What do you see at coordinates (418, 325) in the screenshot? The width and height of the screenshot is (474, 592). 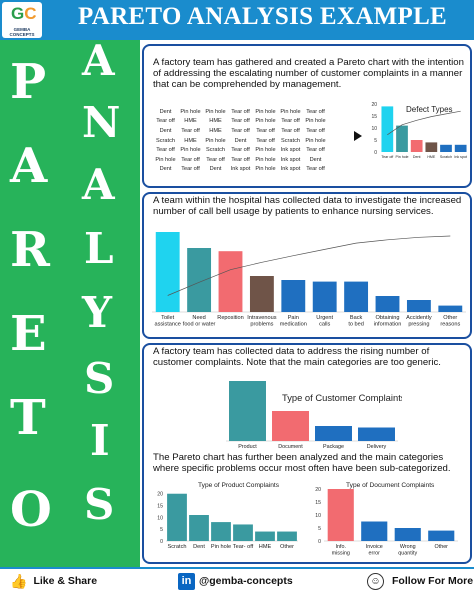 I see `x-tick-label: pressing` at bounding box center [418, 325].